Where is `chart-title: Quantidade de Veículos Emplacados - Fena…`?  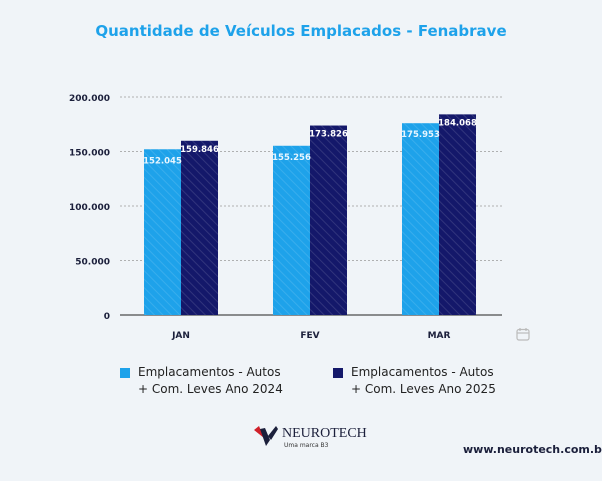 chart-title: Quantidade de Veículos Emplacados - Fena… is located at coordinates (301, 31).